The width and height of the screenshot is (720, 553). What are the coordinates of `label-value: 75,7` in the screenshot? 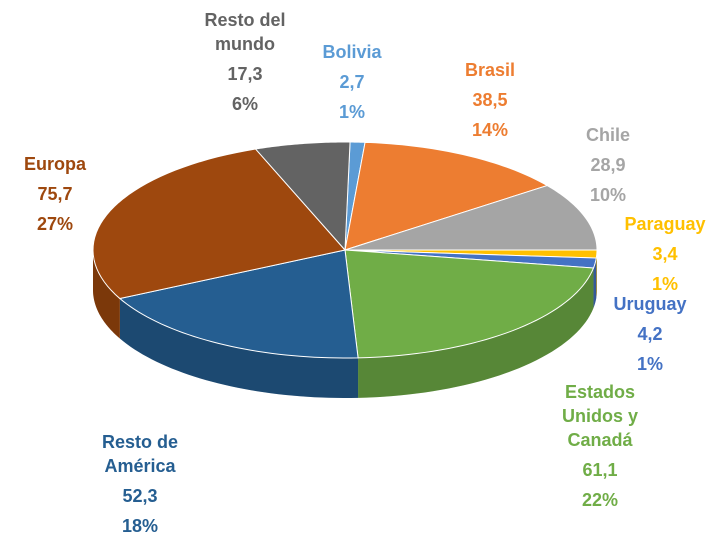 It's located at (55, 194).